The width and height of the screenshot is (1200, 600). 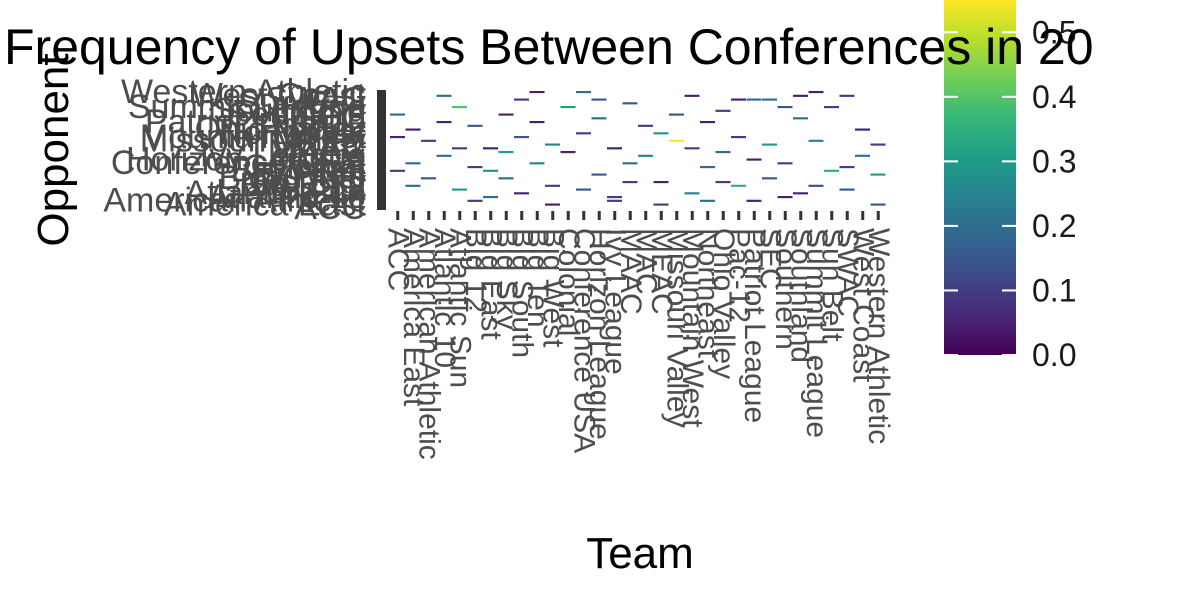 I want to click on x-tick-label: MEAC, so click(x=661, y=271).